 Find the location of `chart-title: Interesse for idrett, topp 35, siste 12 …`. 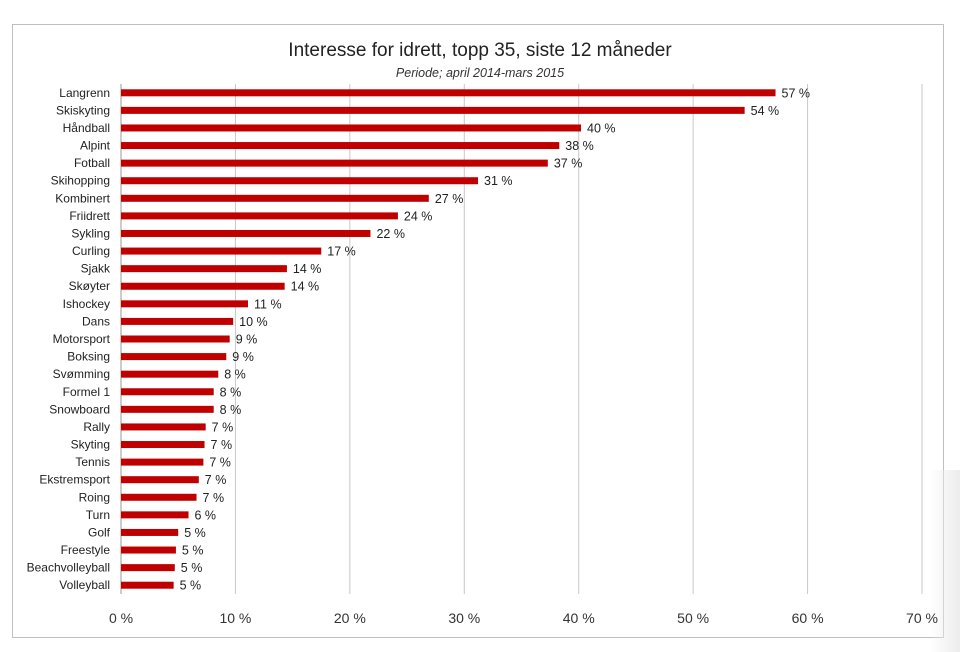

chart-title: Interesse for idrett, topp 35, siste 12 … is located at coordinates (480, 50).